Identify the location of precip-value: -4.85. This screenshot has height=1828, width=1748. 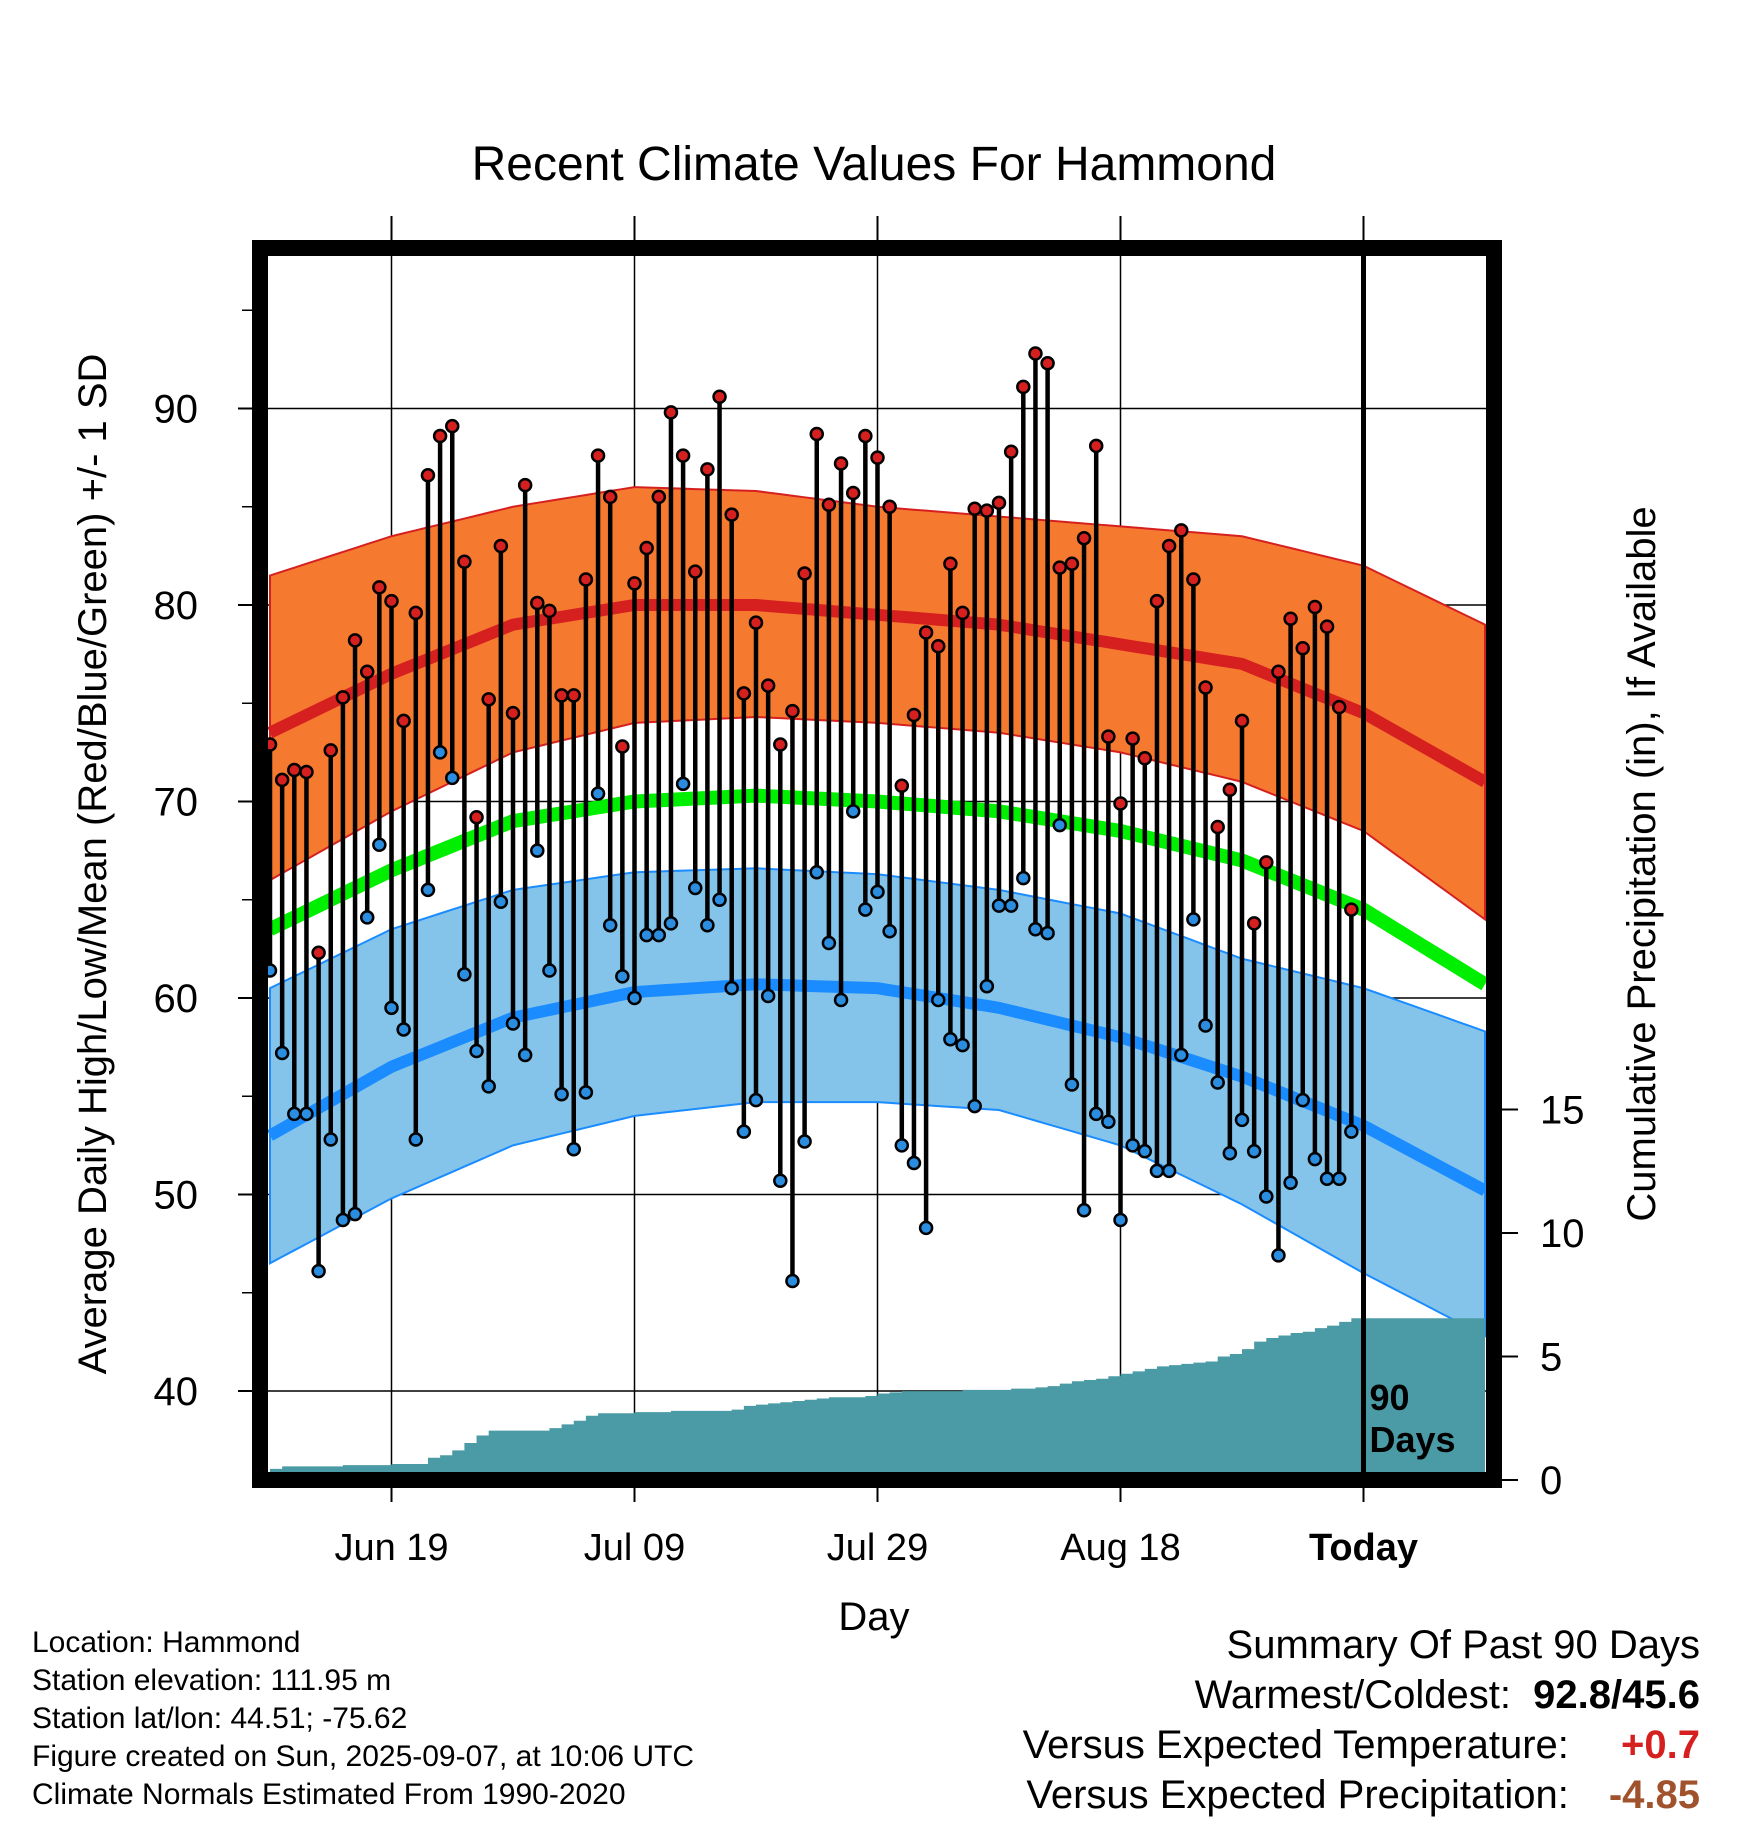
(1654, 1795).